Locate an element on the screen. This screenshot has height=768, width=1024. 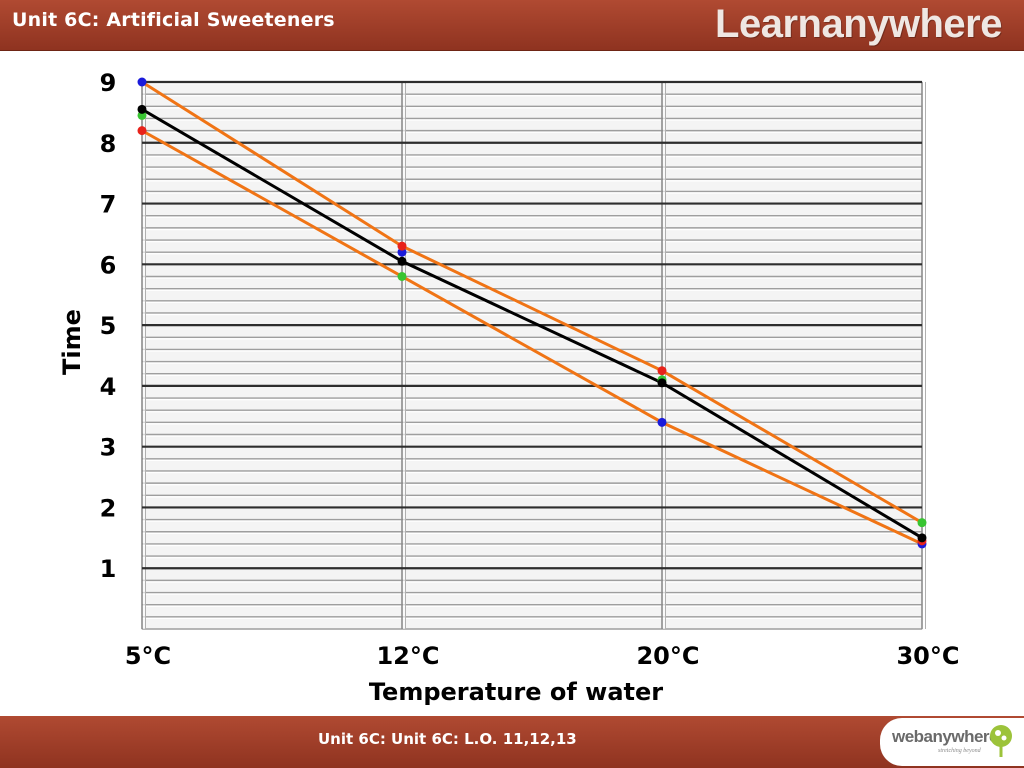
y-tick-label: 6 is located at coordinates (108, 265).